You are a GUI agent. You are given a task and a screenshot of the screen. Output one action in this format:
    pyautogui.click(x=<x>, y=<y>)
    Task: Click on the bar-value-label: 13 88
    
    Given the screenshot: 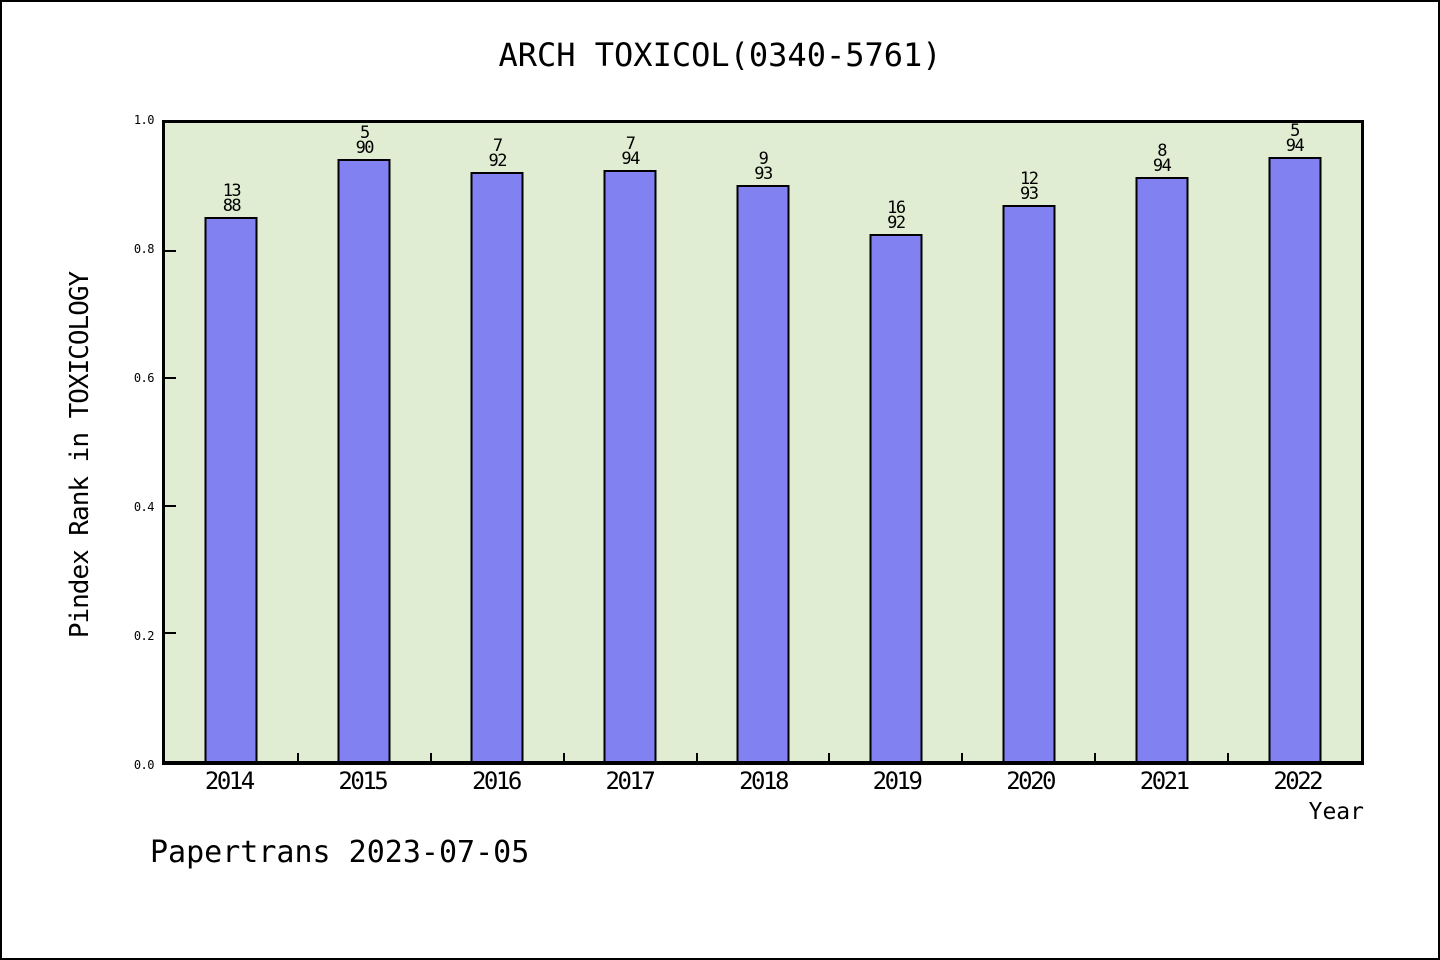 What is the action you would take?
    pyautogui.click(x=231, y=199)
    